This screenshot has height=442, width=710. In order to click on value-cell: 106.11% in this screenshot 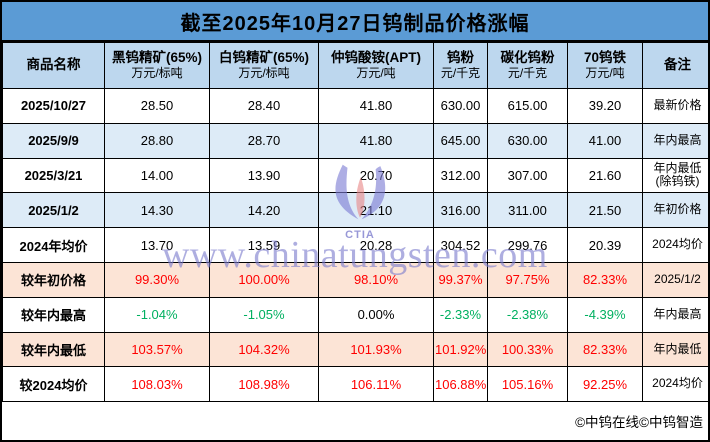, I will do `click(376, 384)`.